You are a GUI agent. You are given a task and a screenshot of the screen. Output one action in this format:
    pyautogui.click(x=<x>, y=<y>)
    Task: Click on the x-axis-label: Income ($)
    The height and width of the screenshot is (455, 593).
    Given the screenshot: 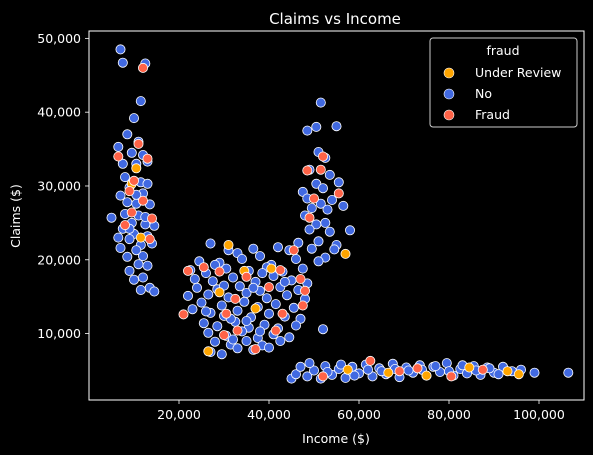 What is the action you would take?
    pyautogui.click(x=336, y=438)
    